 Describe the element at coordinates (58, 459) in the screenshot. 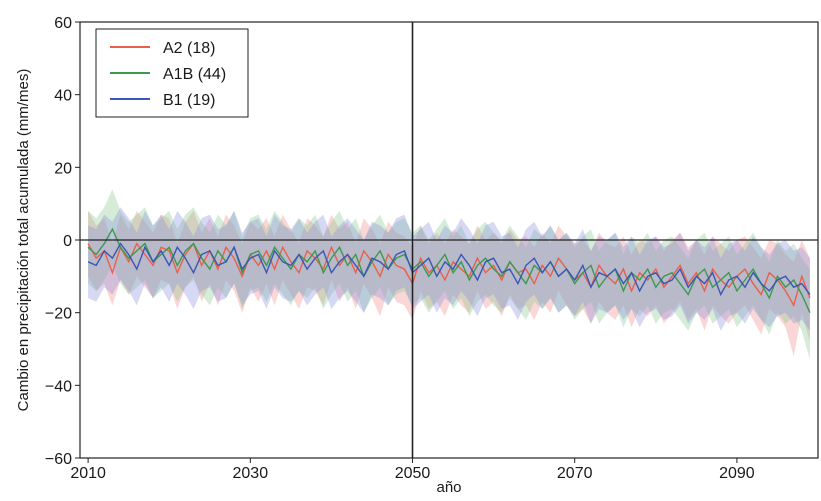

I see `y-tick-label: −60` at that location.